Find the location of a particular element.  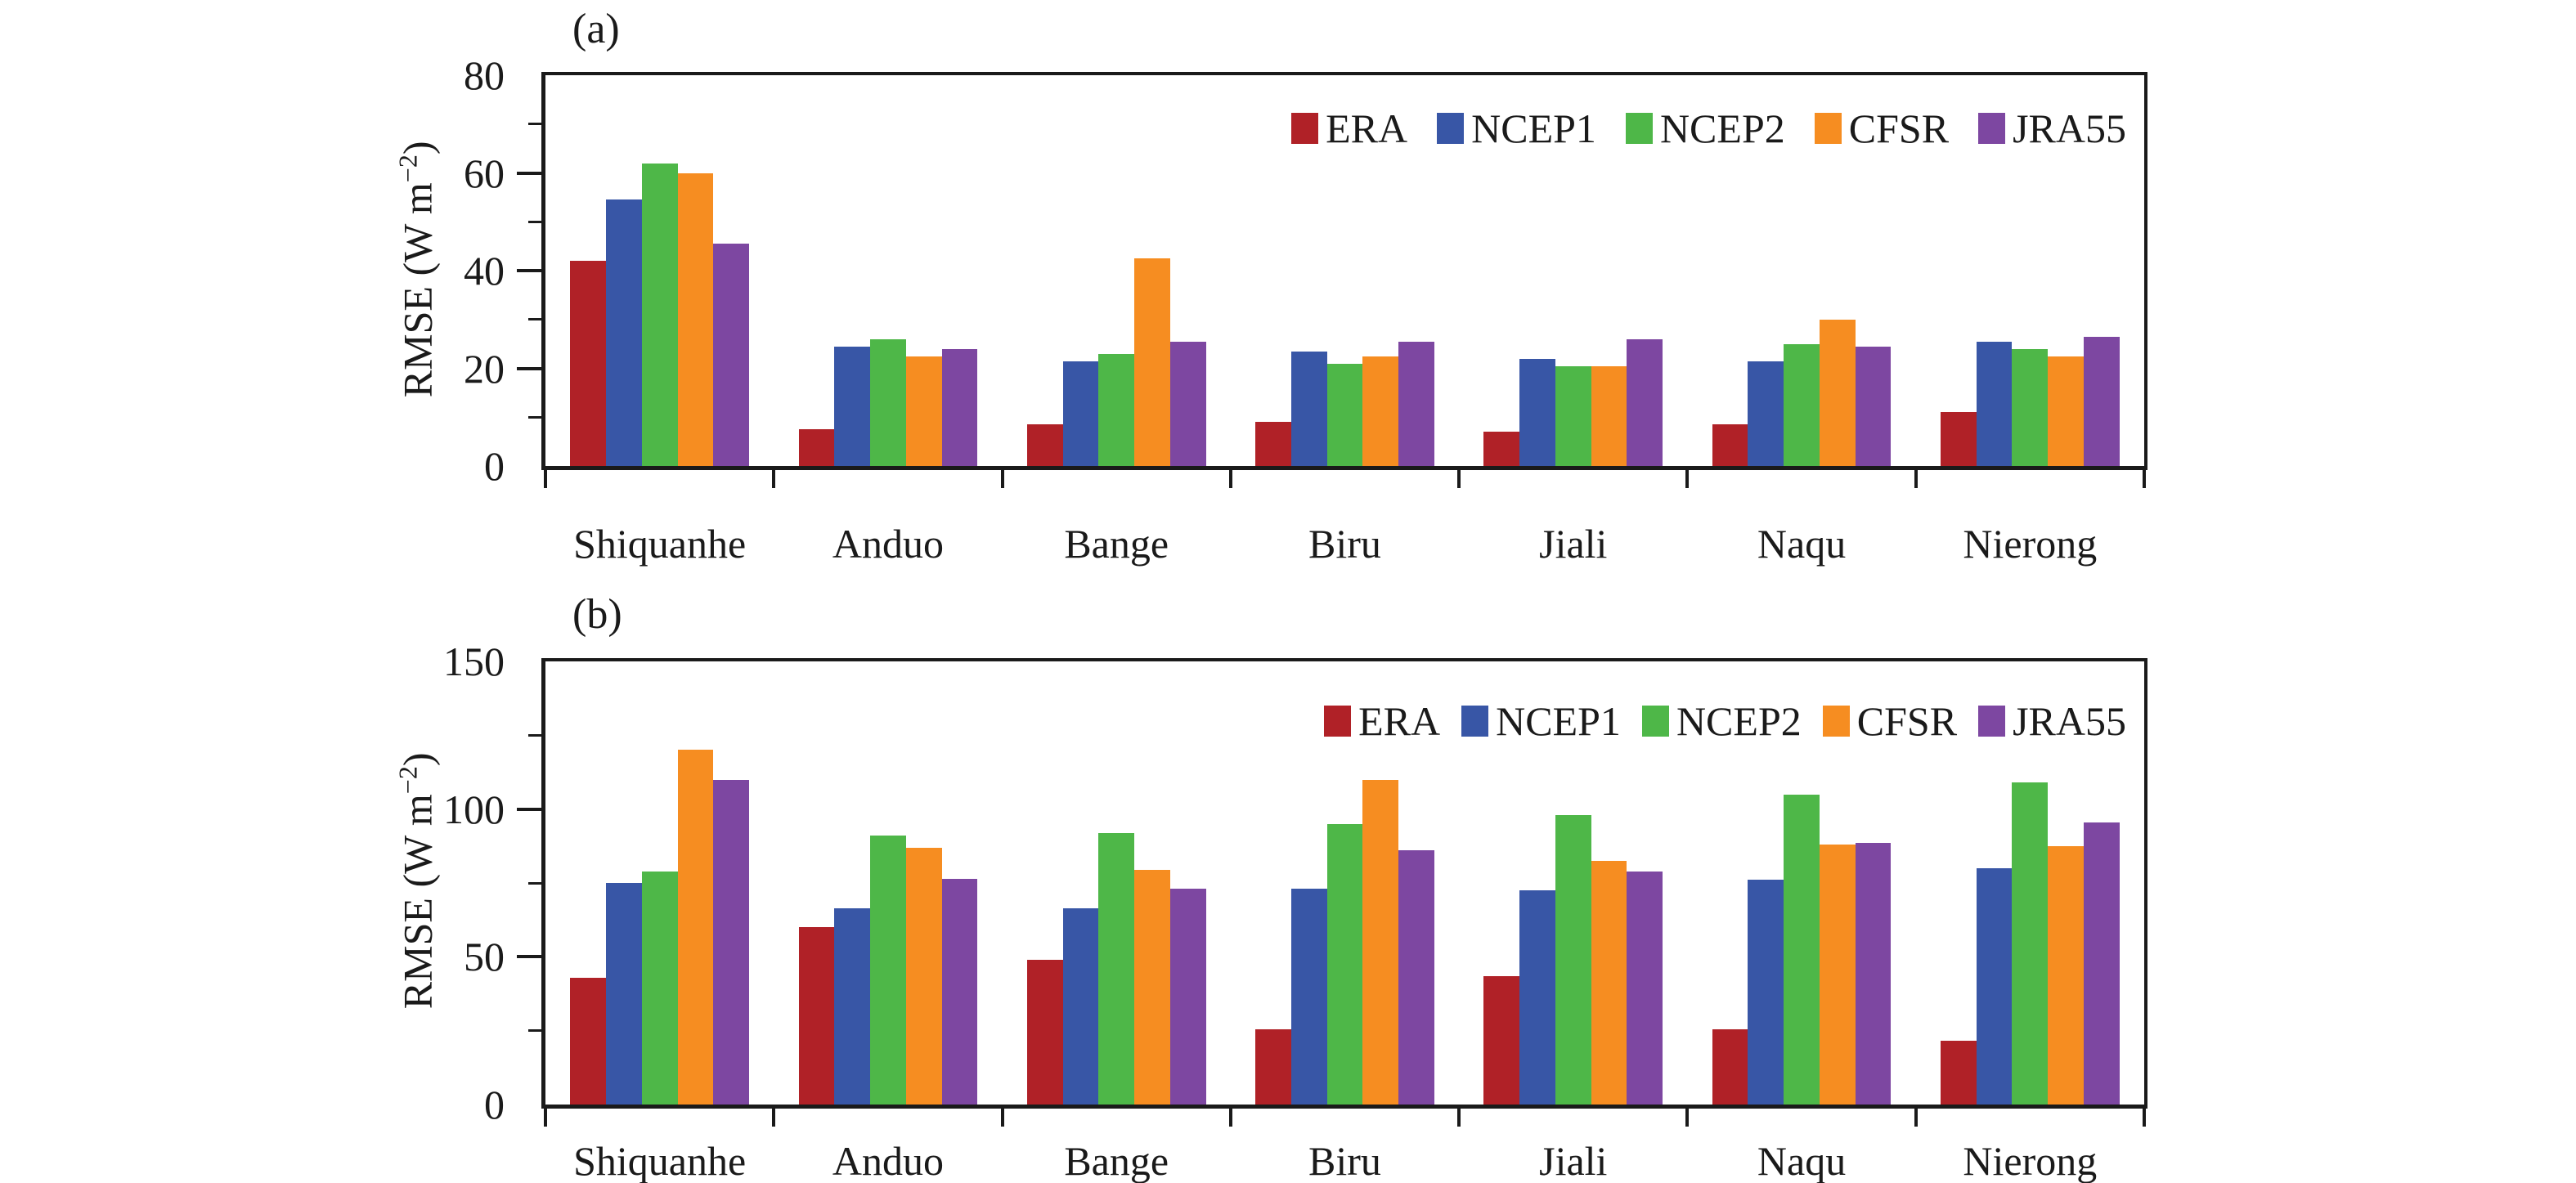

legend-item-jra55: JRA55 is located at coordinates (2052, 128).